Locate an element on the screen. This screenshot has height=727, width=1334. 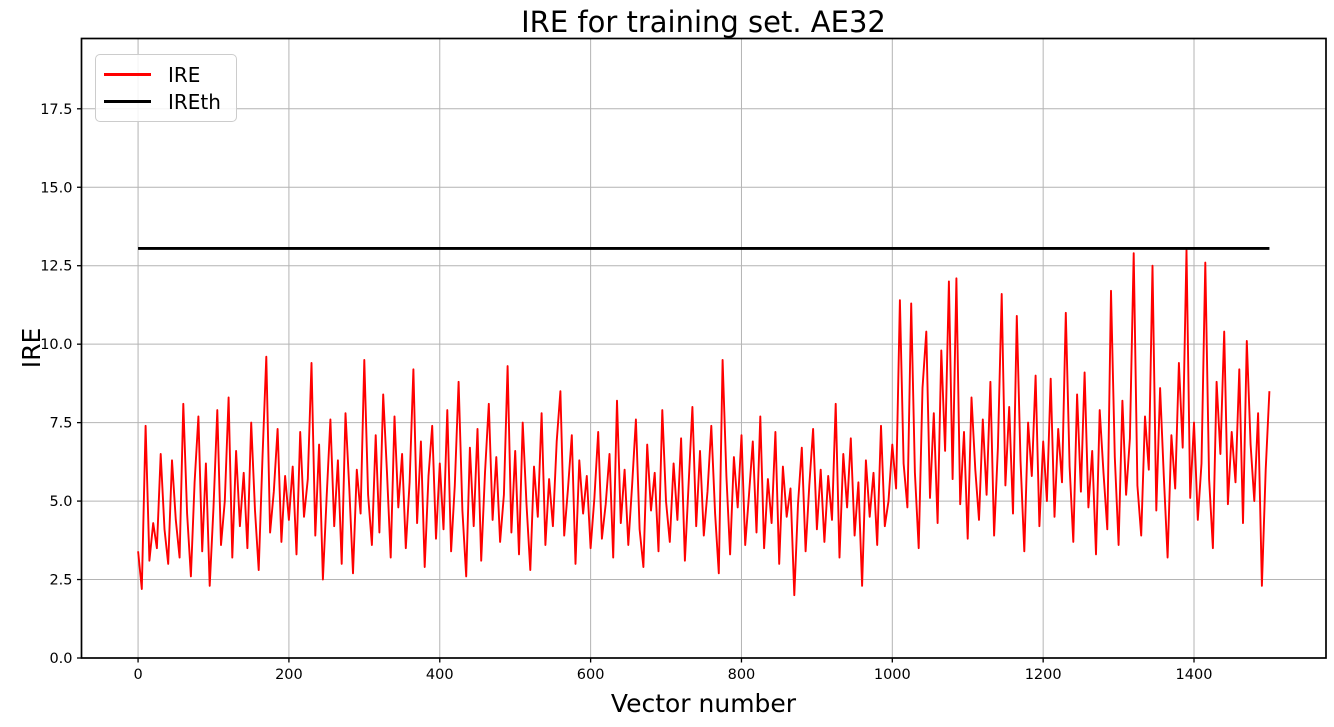
legend-box: IRE IREth is located at coordinates (166, 88).